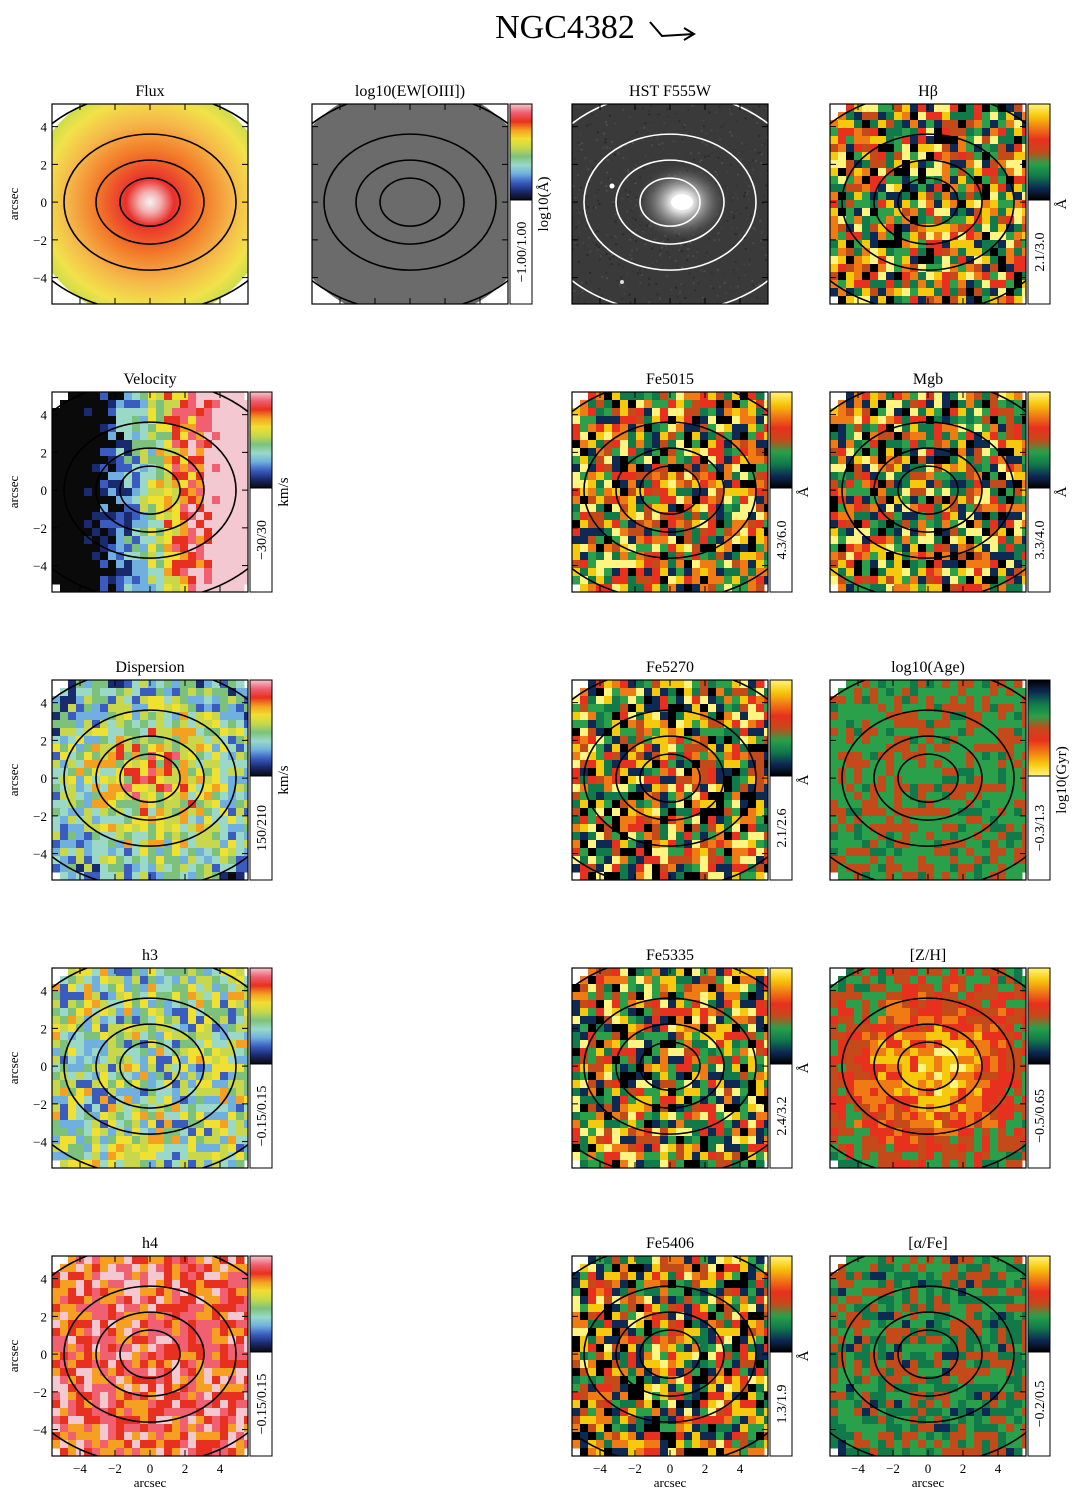  Describe the element at coordinates (284, 779) in the screenshot. I see `colorbar-label: km/s` at that location.